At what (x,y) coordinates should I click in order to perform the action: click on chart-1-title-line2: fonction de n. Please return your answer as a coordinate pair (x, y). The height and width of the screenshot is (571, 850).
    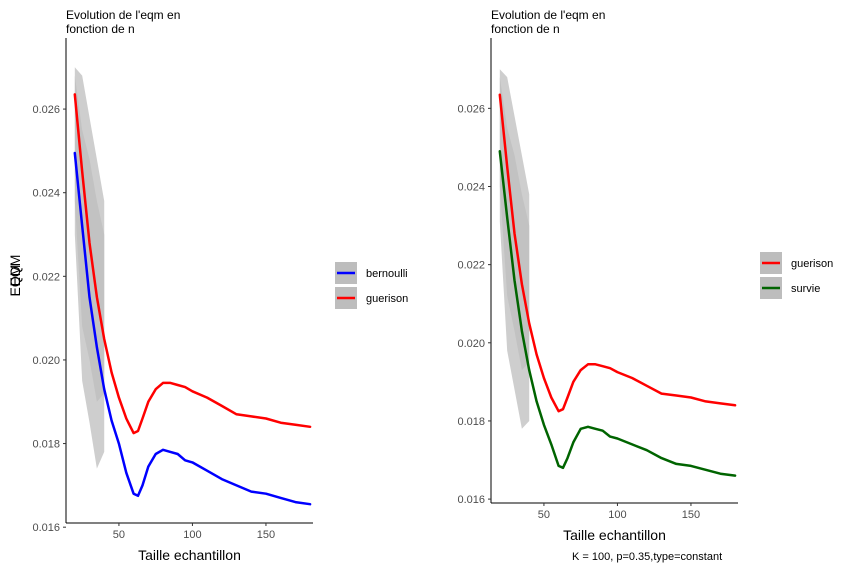
    Looking at the image, I should click on (100, 29).